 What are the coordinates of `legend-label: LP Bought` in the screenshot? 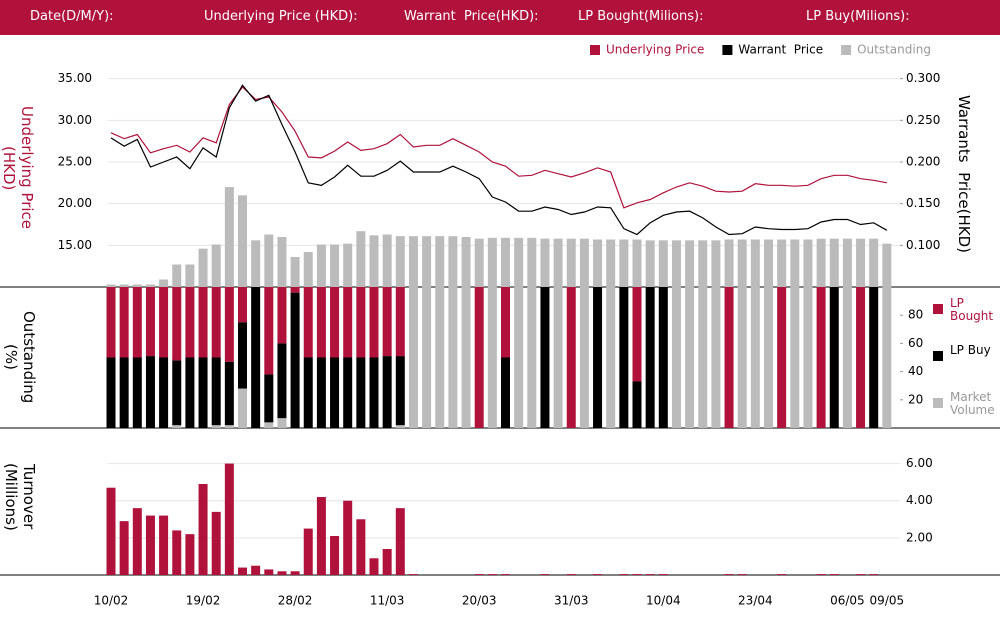 It's located at (972, 309).